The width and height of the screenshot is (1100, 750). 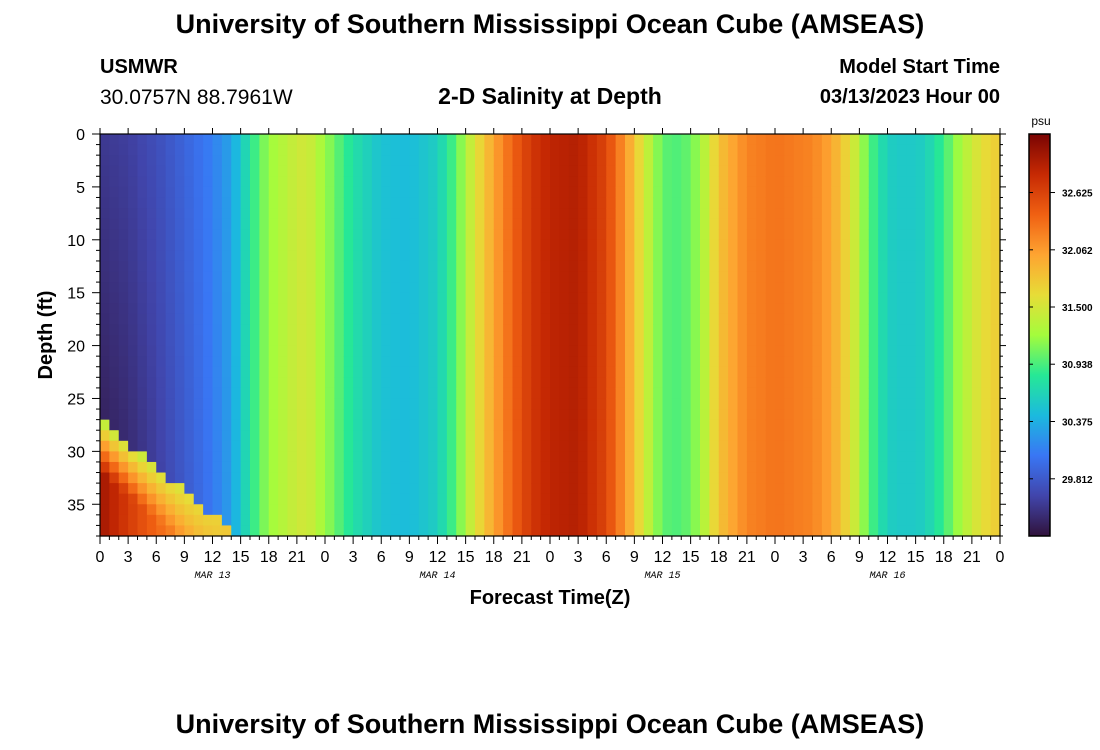 What do you see at coordinates (1000, 557) in the screenshot?
I see `x-tick-label: 0` at bounding box center [1000, 557].